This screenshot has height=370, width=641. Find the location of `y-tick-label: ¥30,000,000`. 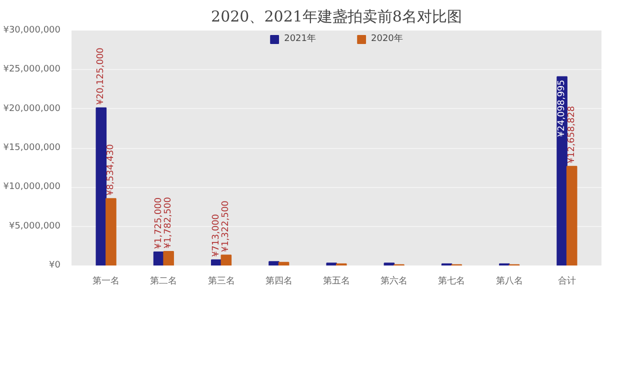

y-tick-label: ¥30,000,000 is located at coordinates (32, 31).